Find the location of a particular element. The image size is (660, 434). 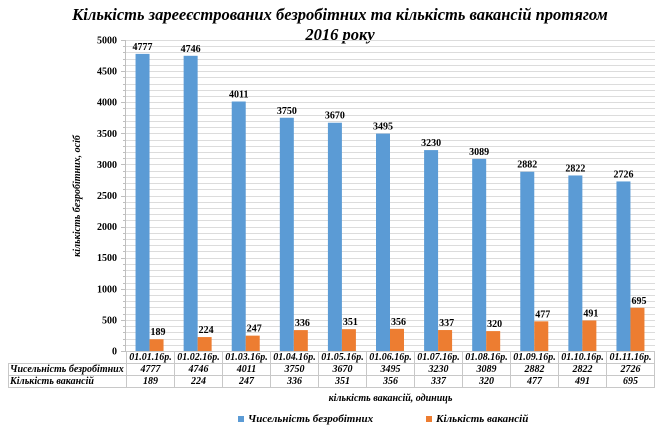

data-label-vacancies: 356 is located at coordinates (398, 322).